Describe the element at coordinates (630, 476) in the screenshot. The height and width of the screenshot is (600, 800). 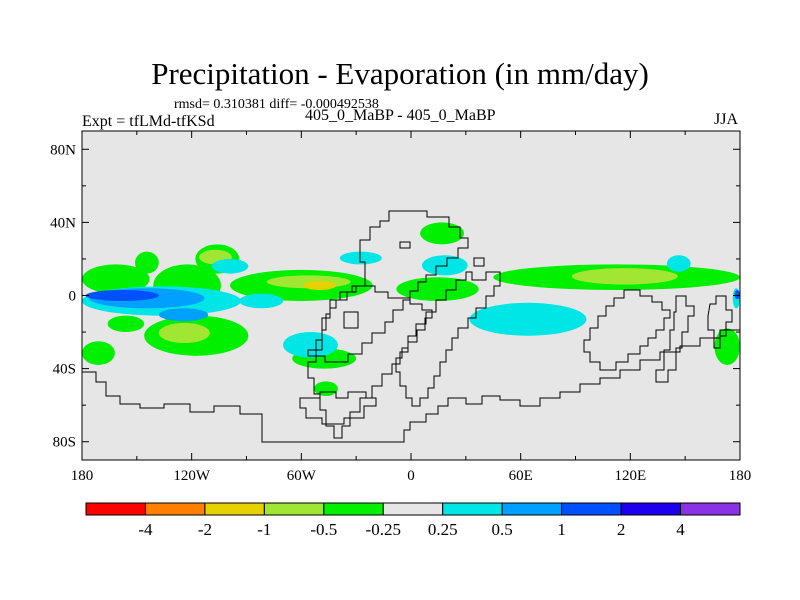
I see `x-tick-label: 120E` at that location.